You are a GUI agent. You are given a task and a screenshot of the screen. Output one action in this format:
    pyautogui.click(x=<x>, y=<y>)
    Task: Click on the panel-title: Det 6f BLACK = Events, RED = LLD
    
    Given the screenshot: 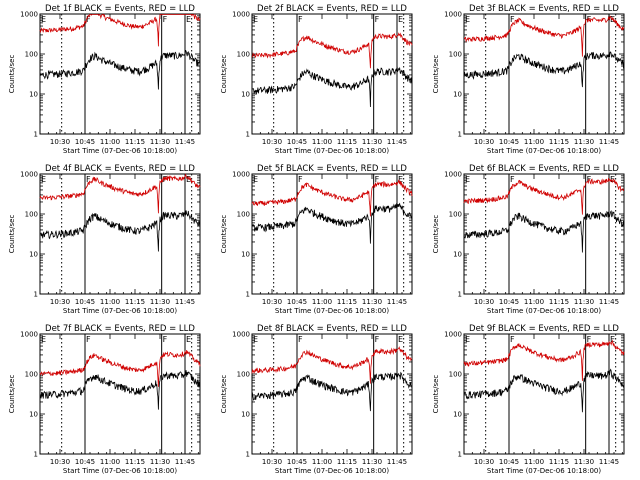 What is the action you would take?
    pyautogui.click(x=544, y=169)
    